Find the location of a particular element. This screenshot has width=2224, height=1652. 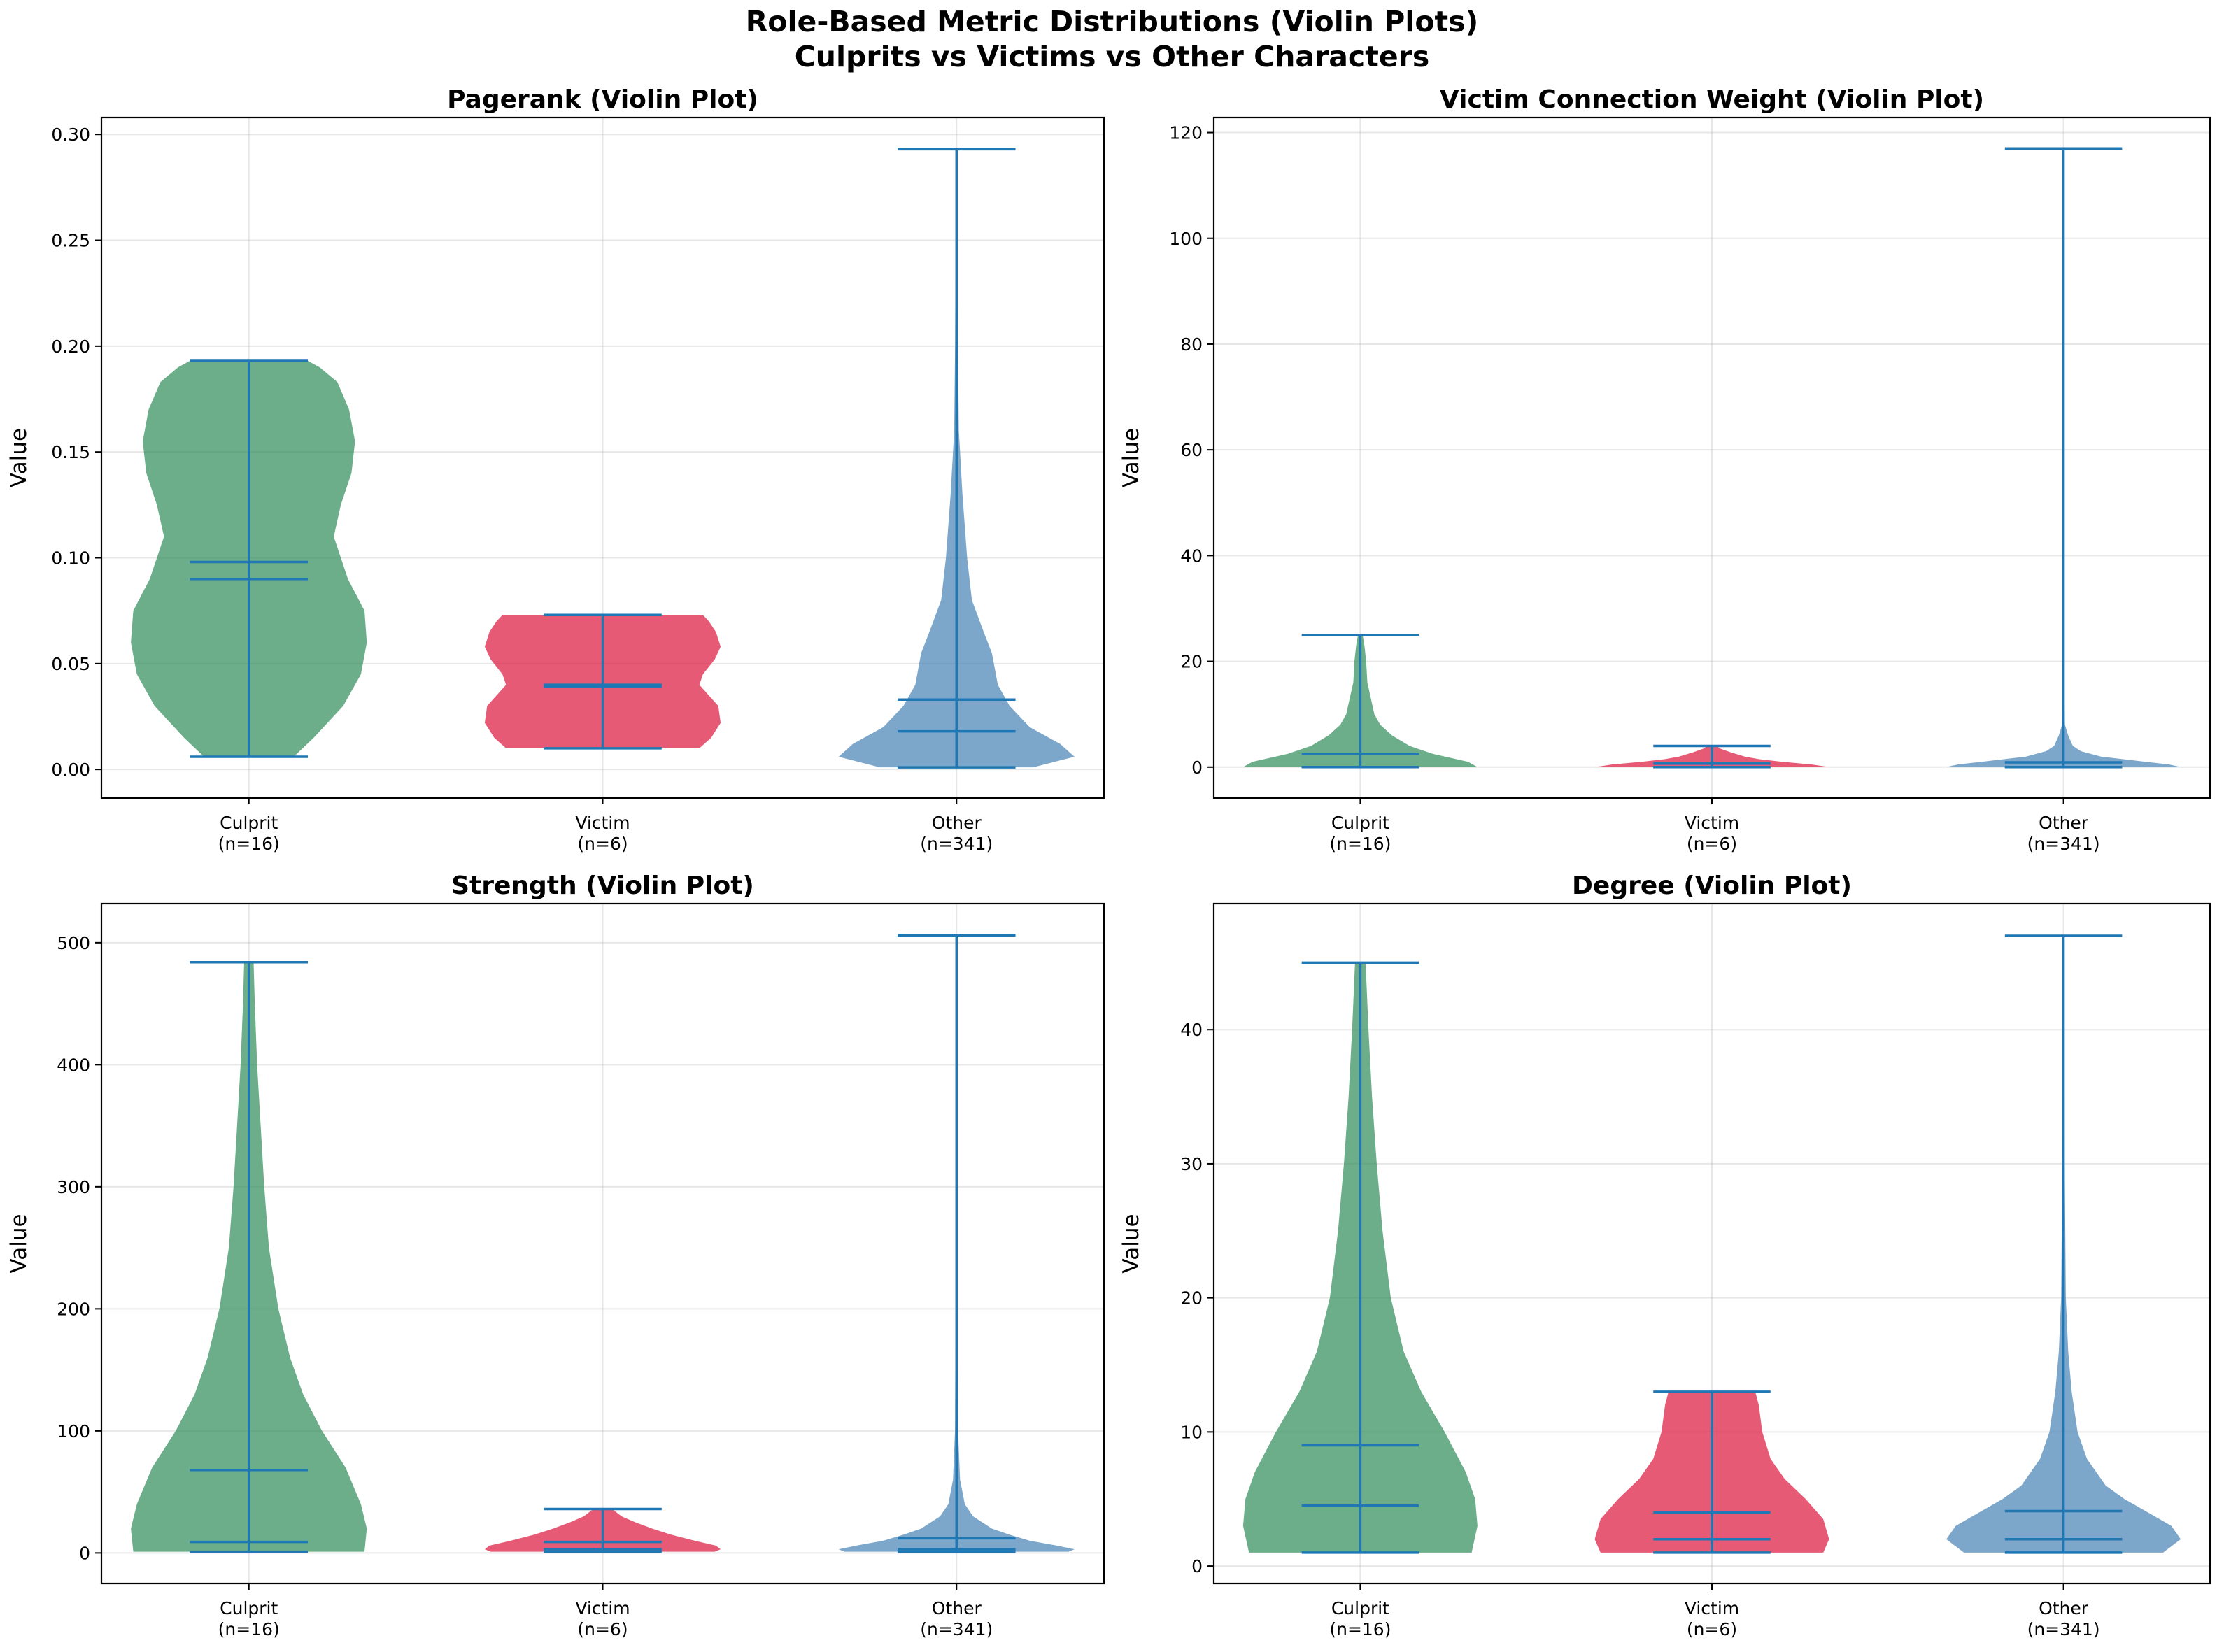

subplot-title: Victim Connection Weight (Violin Plot) is located at coordinates (1712, 99).